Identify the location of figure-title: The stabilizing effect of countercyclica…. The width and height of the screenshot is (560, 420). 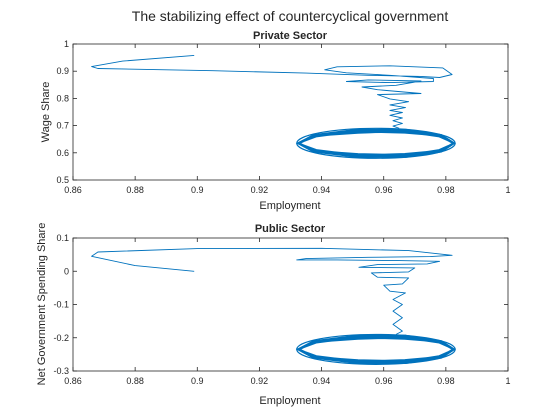
(290, 16).